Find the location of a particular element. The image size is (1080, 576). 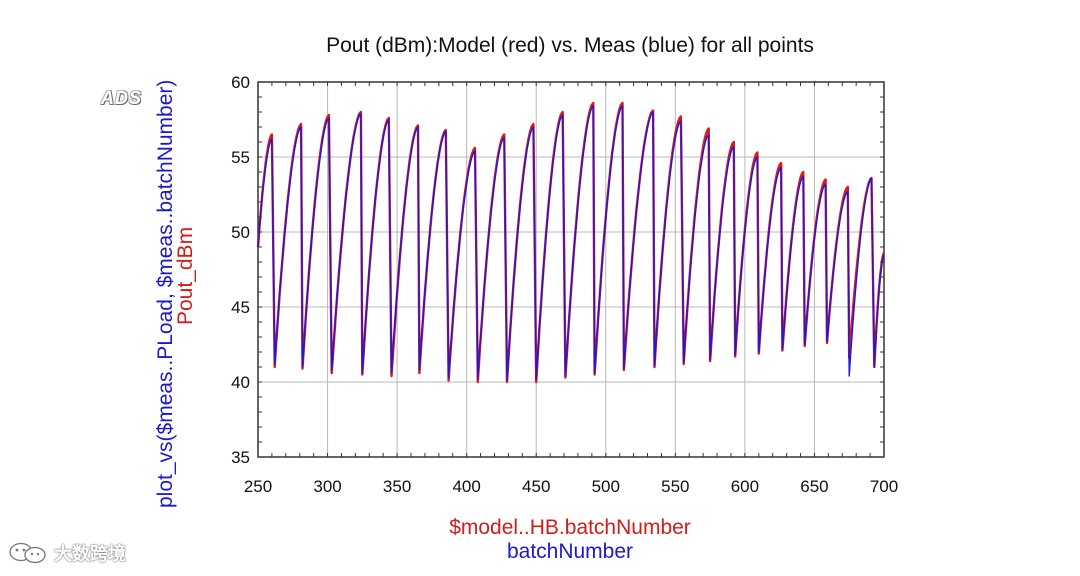

x-tick-label: 700 is located at coordinates (884, 486).